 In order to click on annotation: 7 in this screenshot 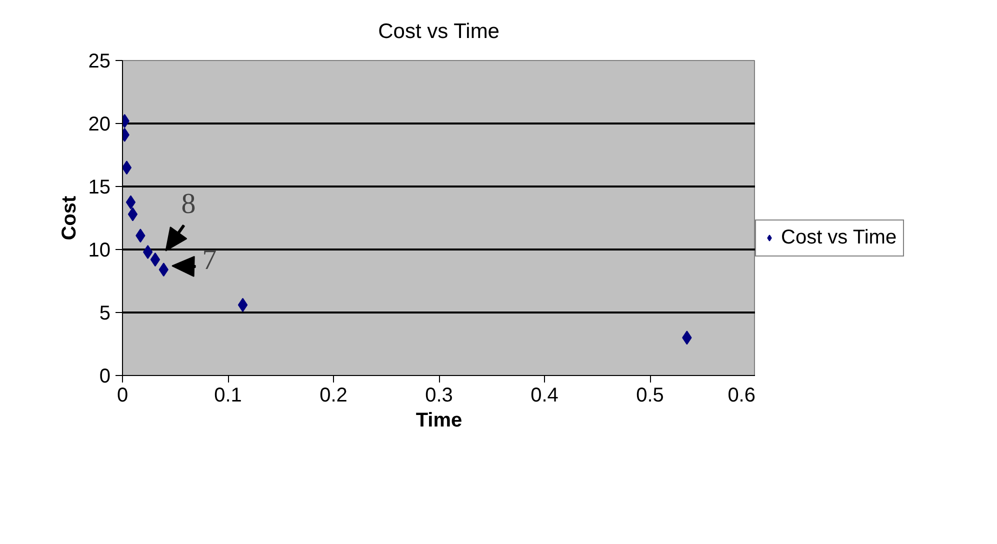, I will do `click(209, 260)`.